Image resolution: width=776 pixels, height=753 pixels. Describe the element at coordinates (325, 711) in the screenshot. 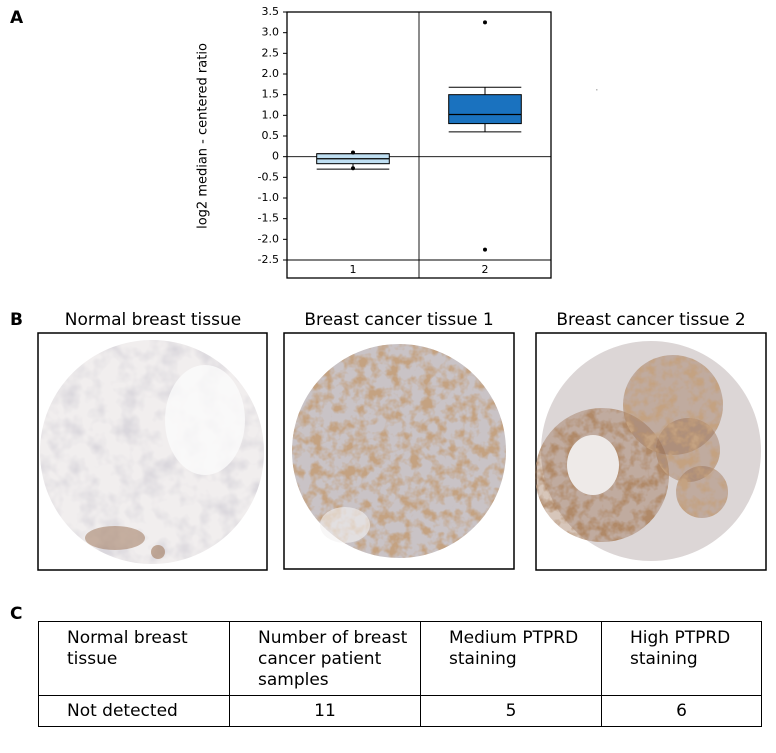

I see `table-cell: 11` at that location.